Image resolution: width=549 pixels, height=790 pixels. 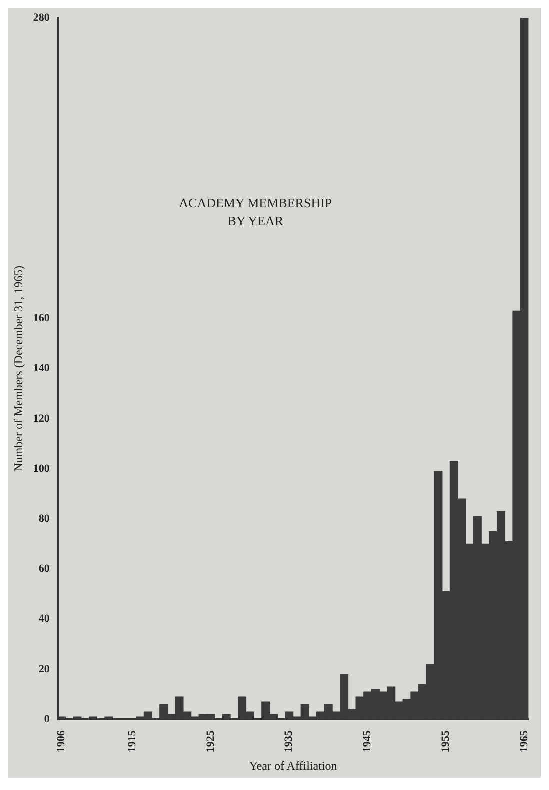 What do you see at coordinates (41, 418) in the screenshot?
I see `y-tick-label: 120` at bounding box center [41, 418].